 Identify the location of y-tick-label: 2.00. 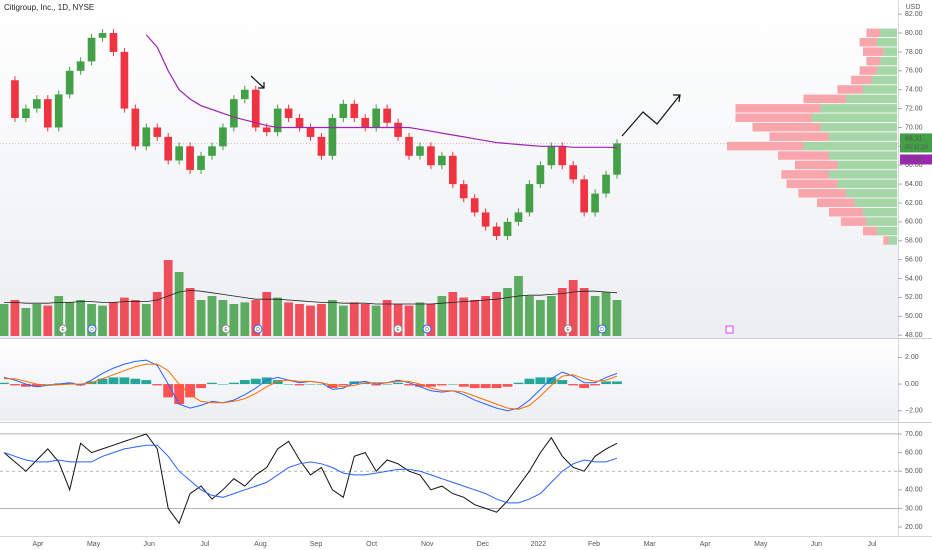
(912, 357).